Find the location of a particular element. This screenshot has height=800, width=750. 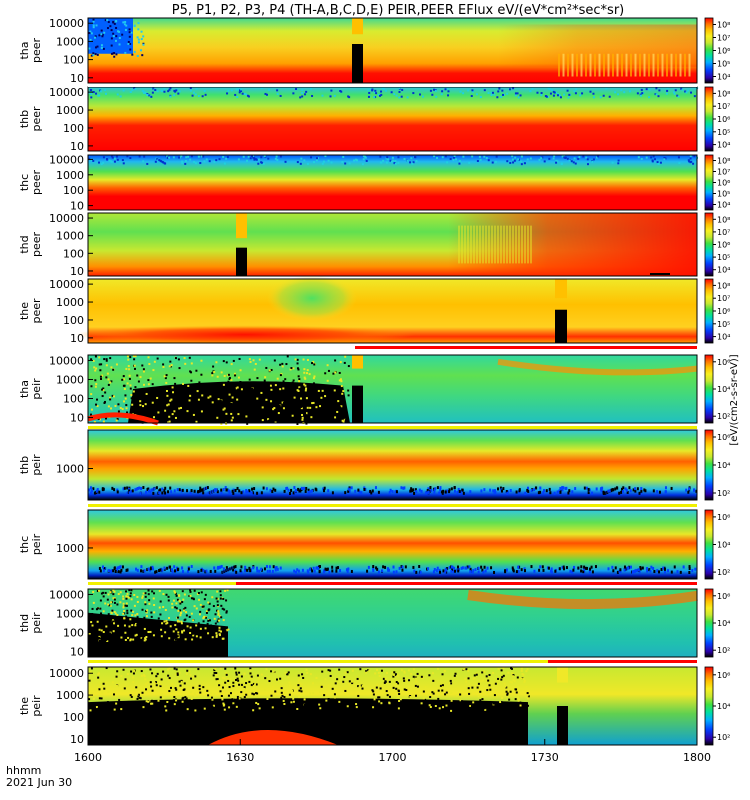

colorbar is located at coordinates (709, 544).